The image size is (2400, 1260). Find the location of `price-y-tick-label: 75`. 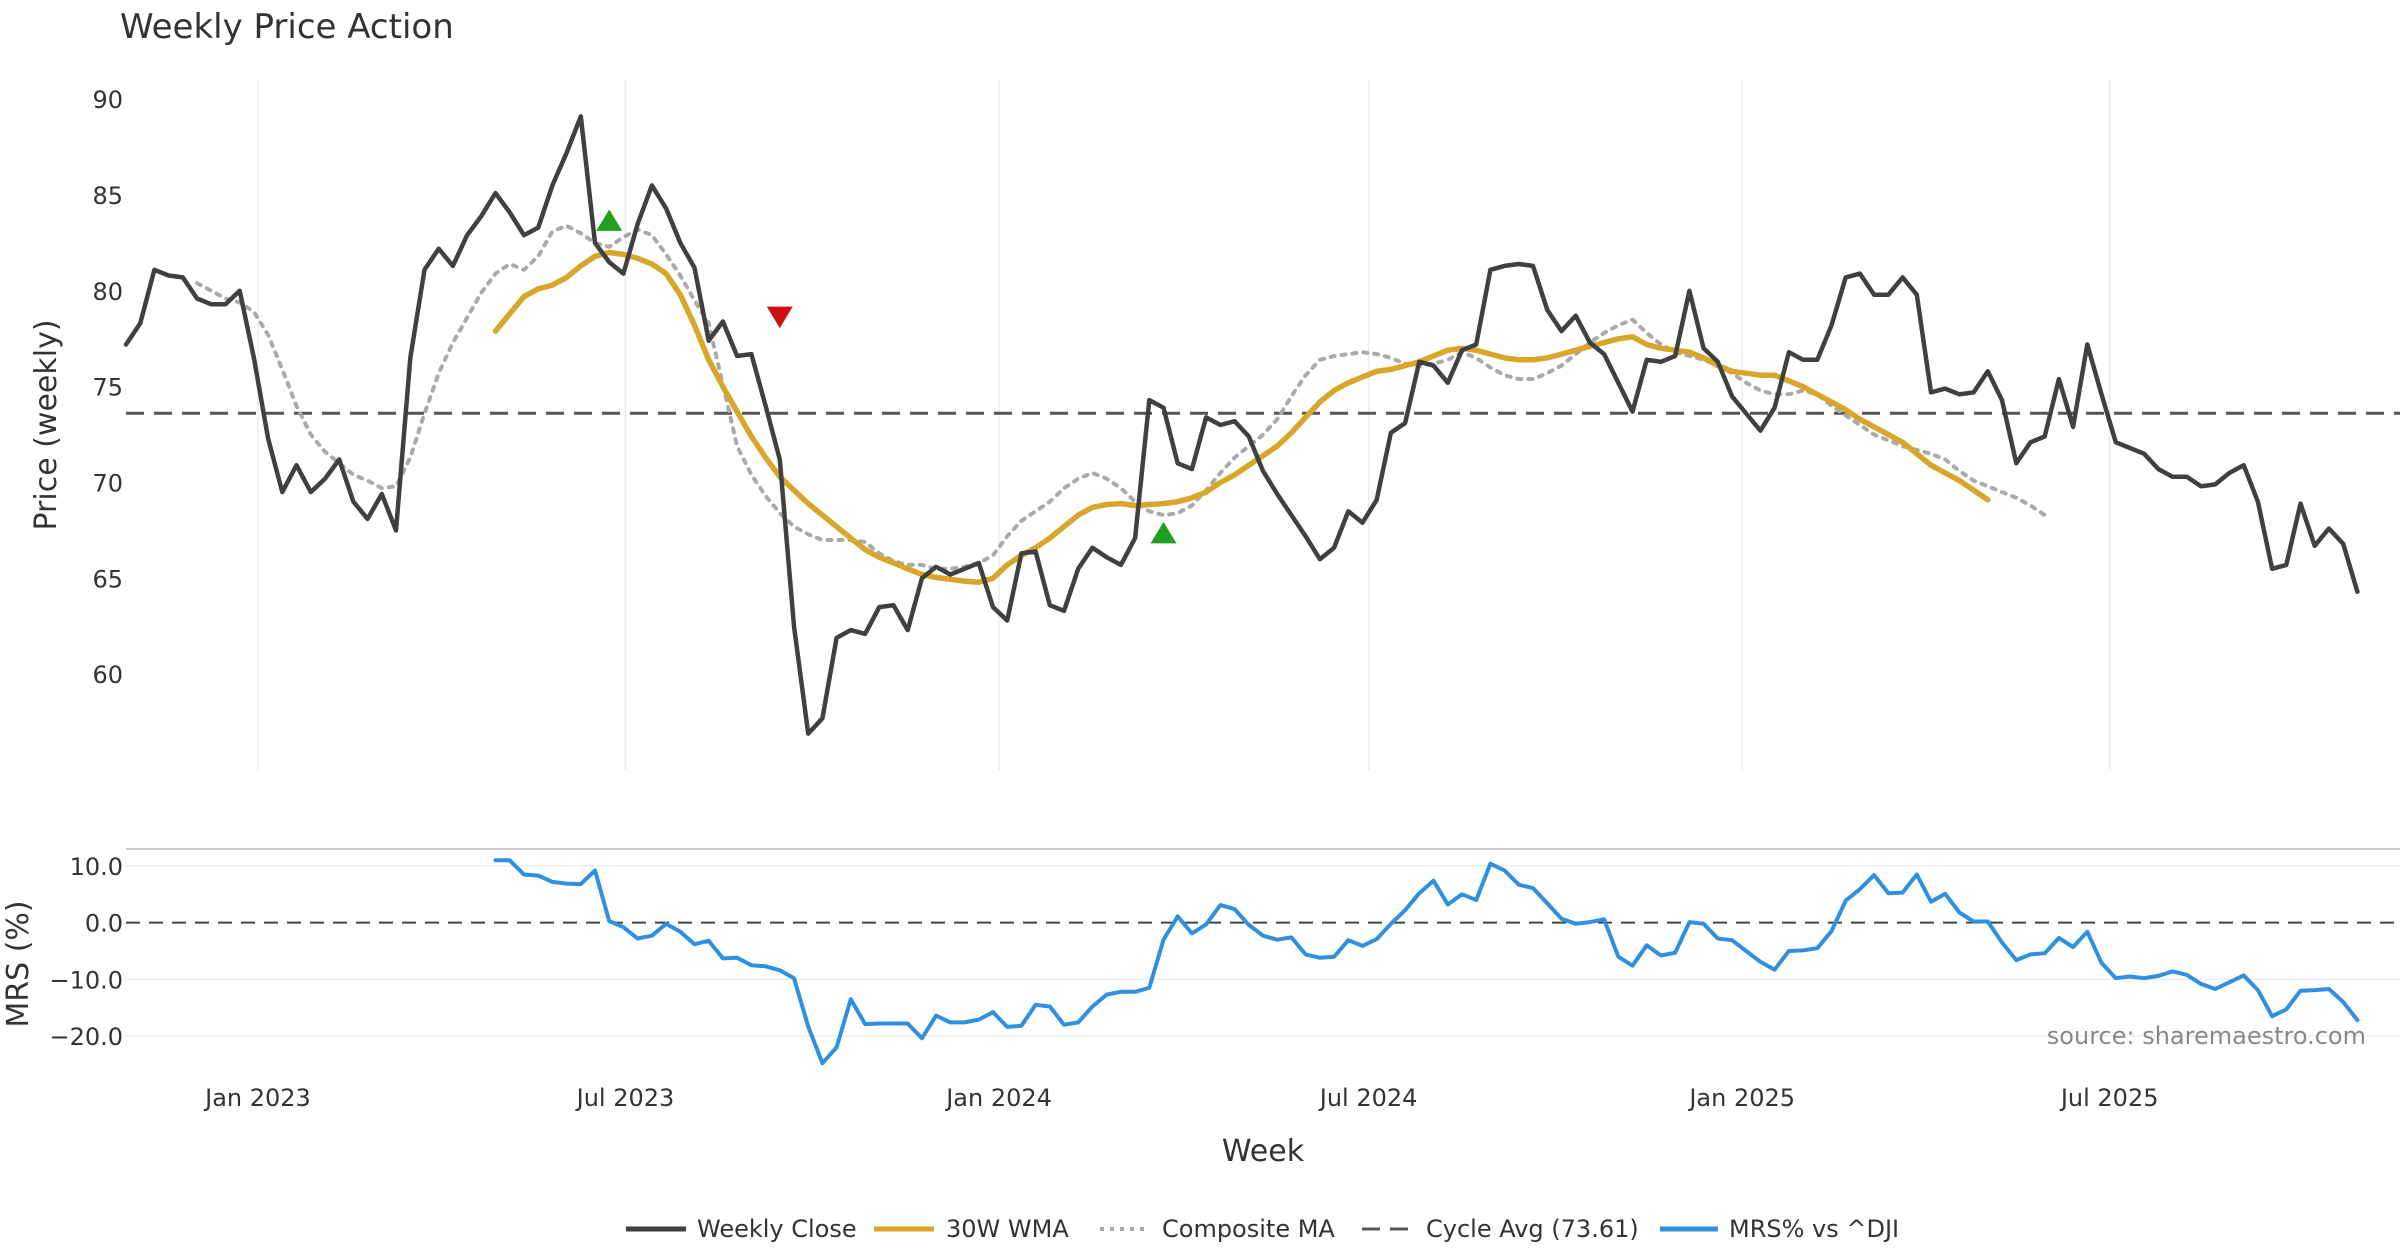

price-y-tick-label: 75 is located at coordinates (107, 388).